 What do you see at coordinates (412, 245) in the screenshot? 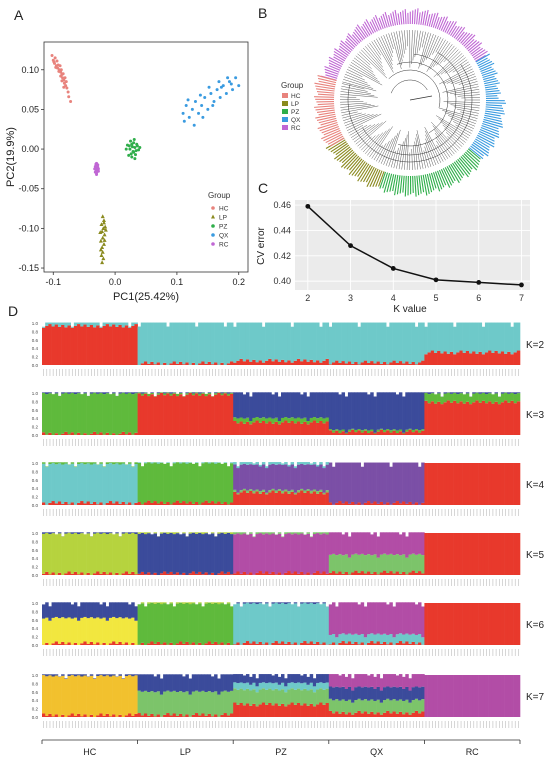
I see `cv-grid` at bounding box center [412, 245].